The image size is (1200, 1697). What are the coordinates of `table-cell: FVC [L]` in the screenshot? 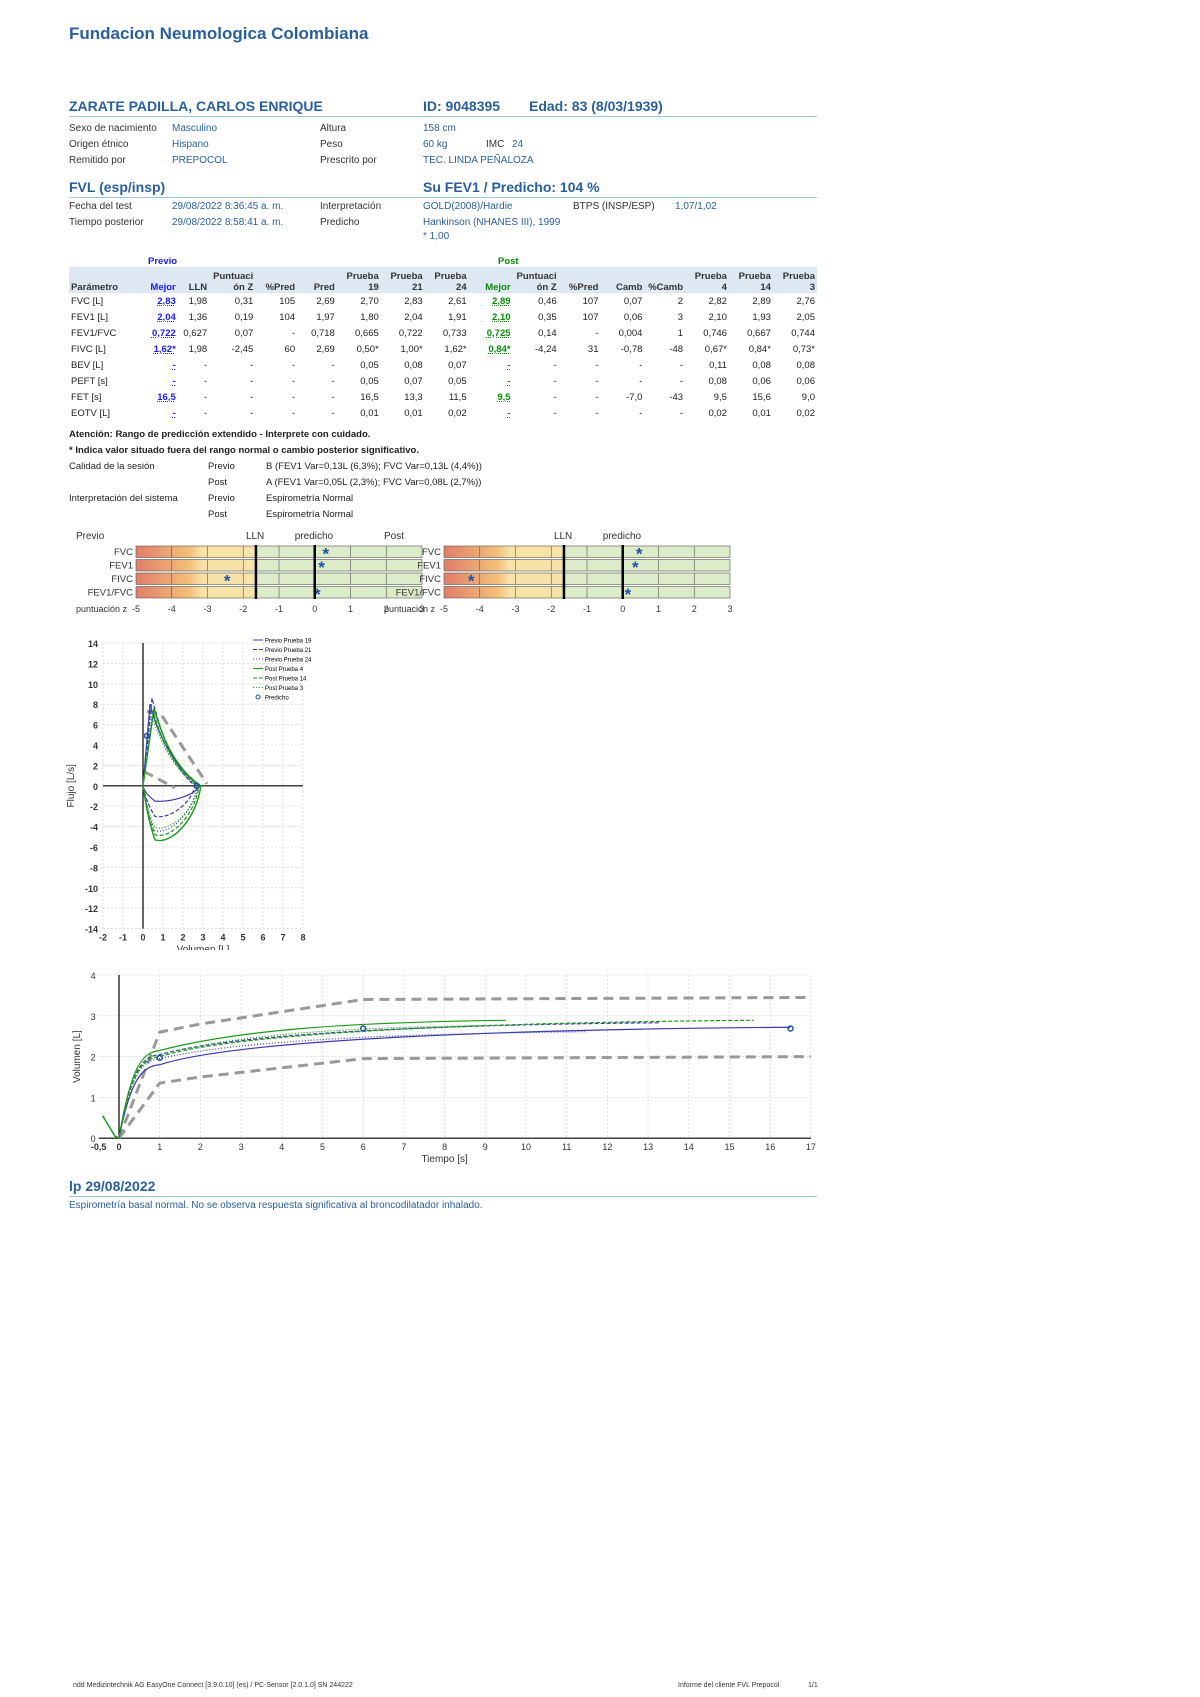 It's located at (87, 301).